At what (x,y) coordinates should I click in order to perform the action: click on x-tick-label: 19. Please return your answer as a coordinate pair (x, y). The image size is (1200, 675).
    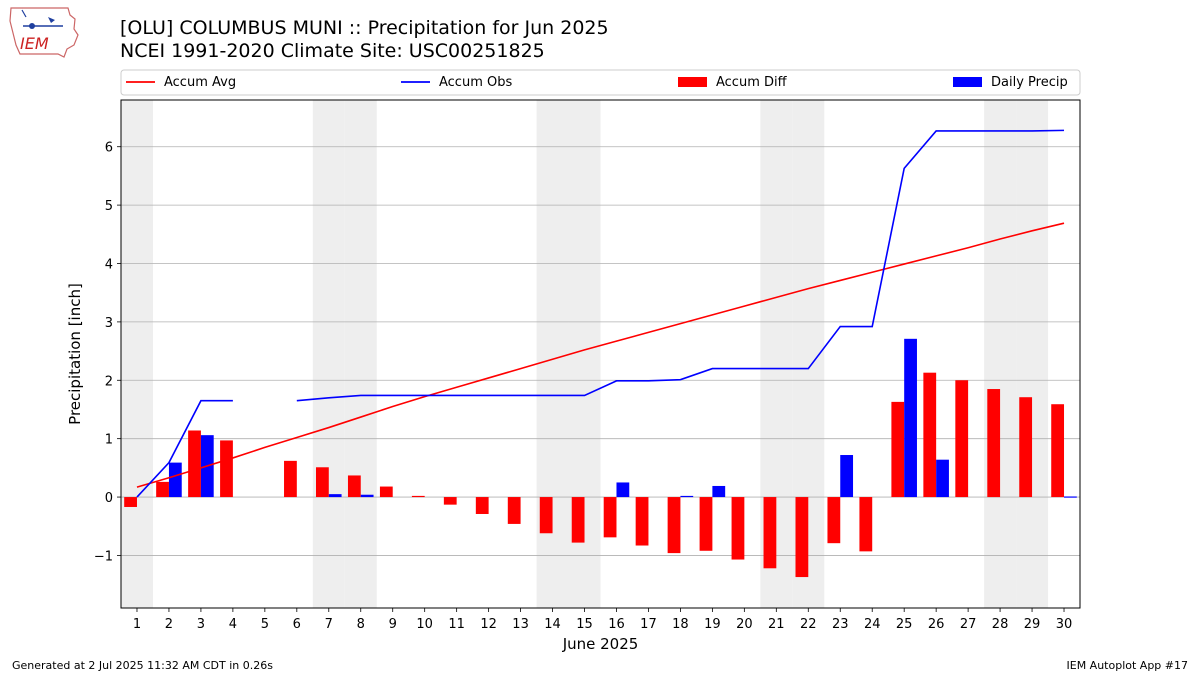
    Looking at the image, I should click on (712, 624).